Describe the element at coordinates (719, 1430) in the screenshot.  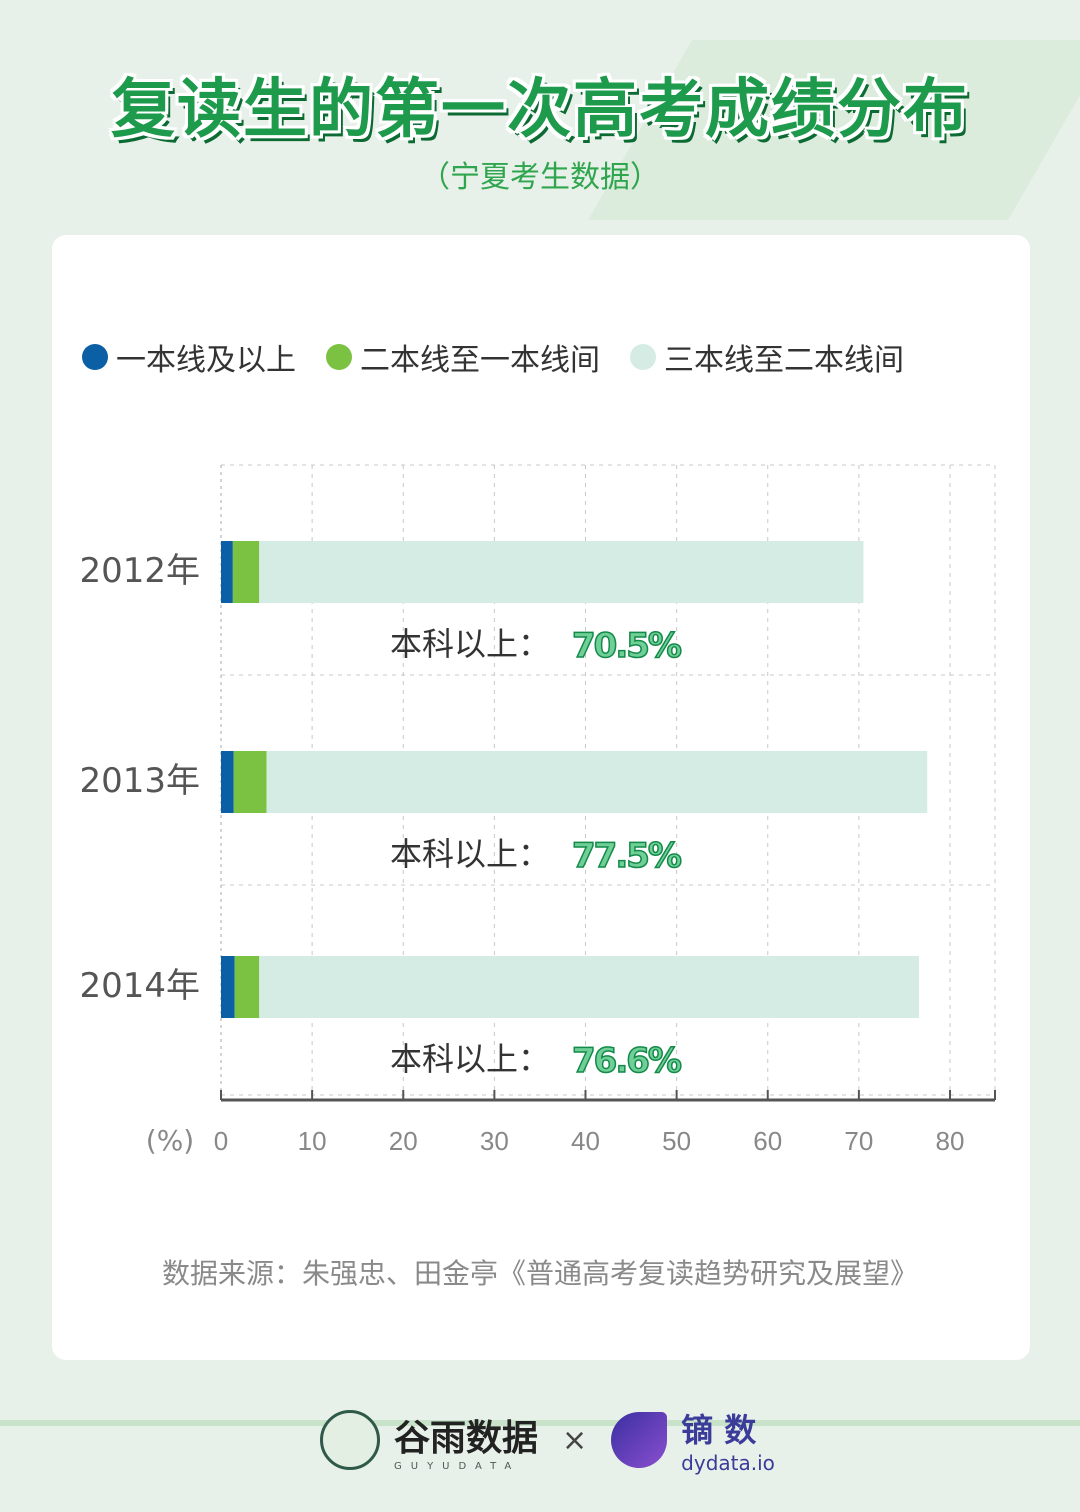
I see `brand-dydata: 镝 数` at that location.